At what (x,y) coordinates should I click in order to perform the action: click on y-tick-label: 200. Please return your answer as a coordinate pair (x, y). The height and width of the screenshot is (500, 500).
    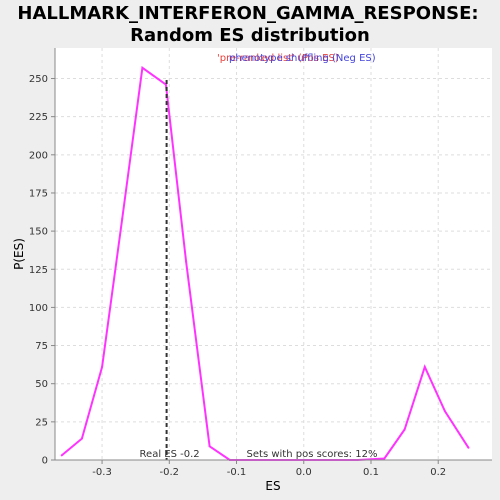
    Looking at the image, I should click on (38, 155).